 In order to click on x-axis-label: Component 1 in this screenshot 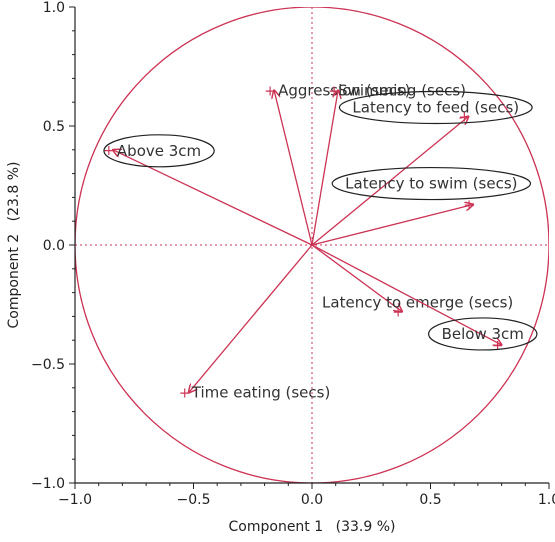, I will do `click(276, 527)`.